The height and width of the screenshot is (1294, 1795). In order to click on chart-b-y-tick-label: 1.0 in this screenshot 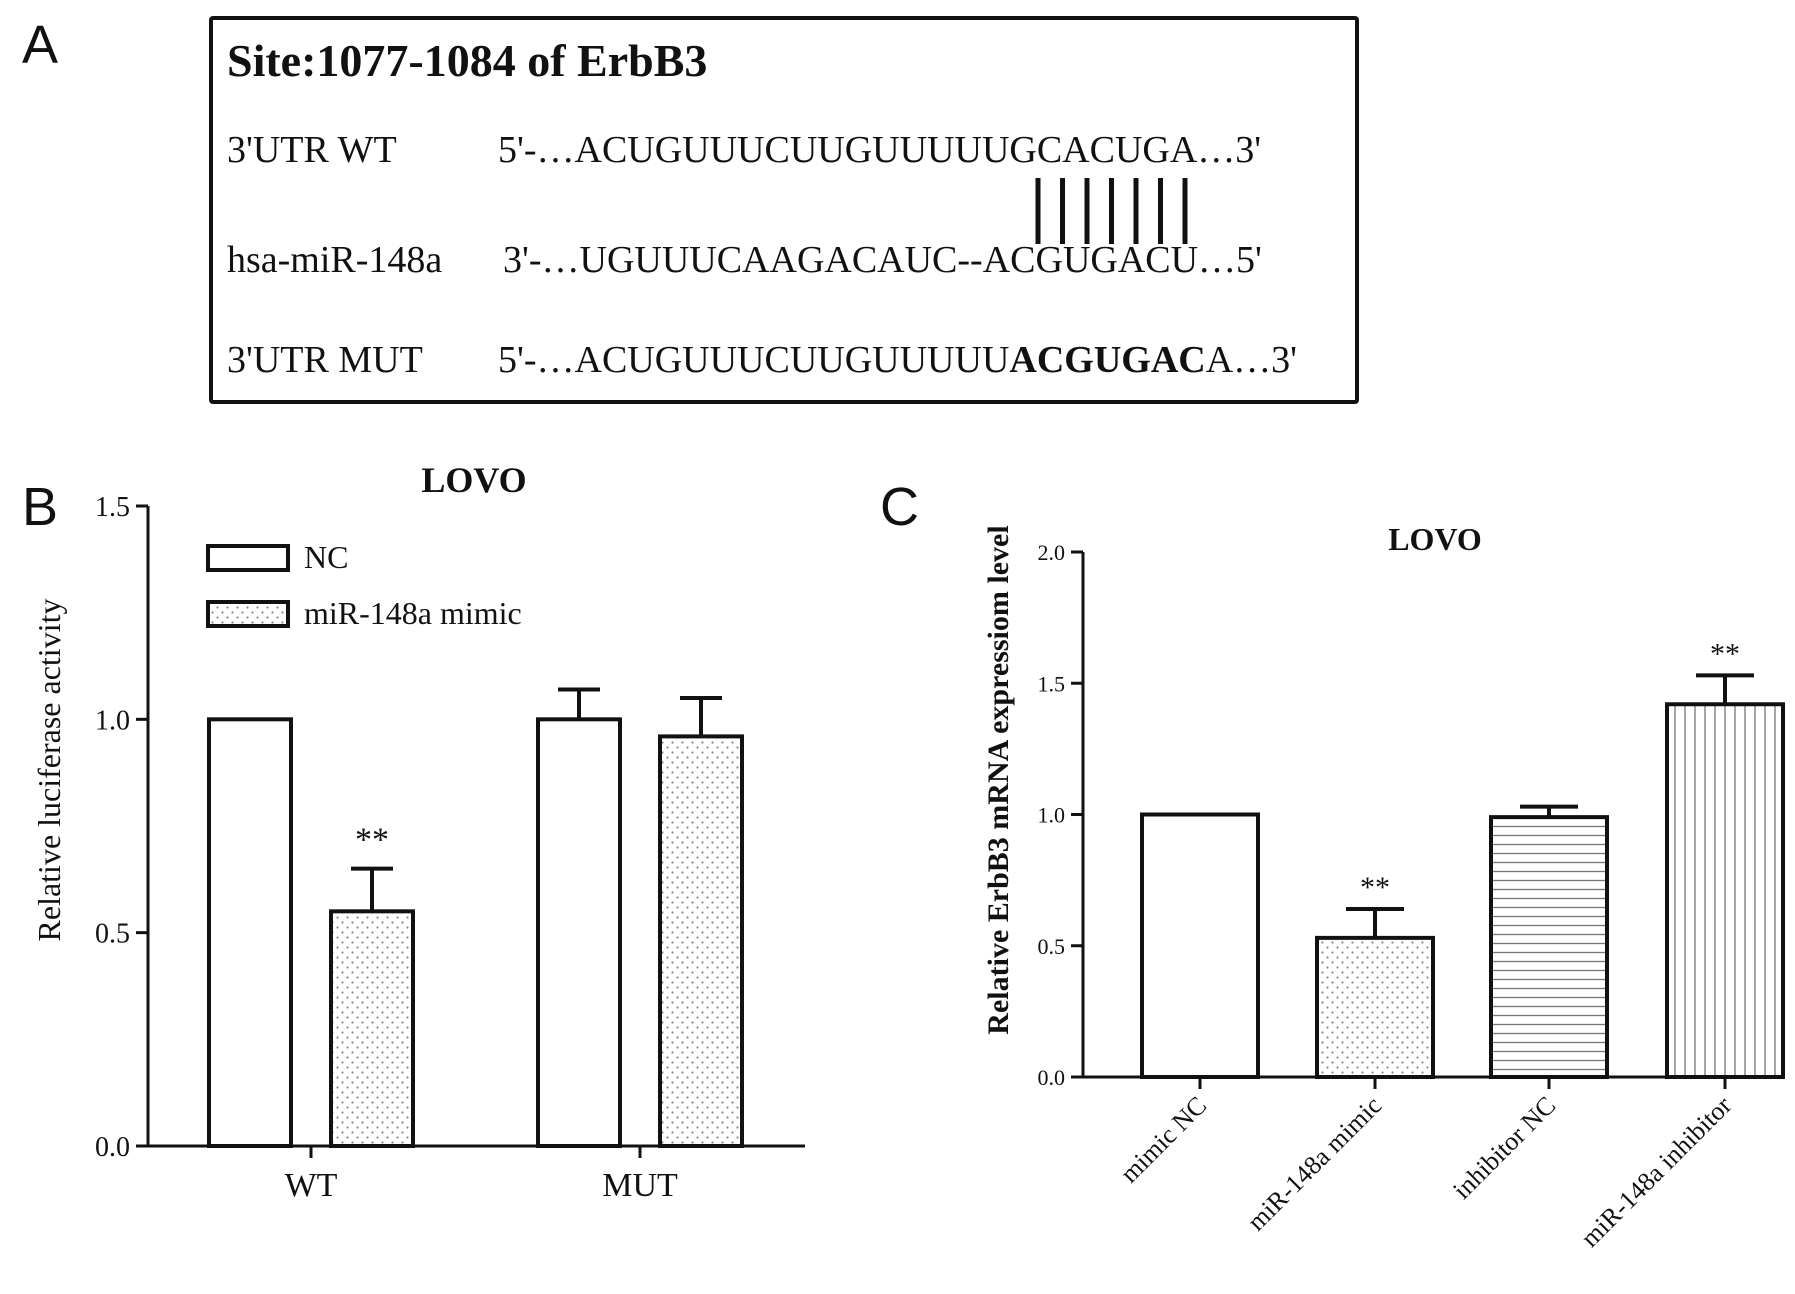, I will do `click(112, 720)`.